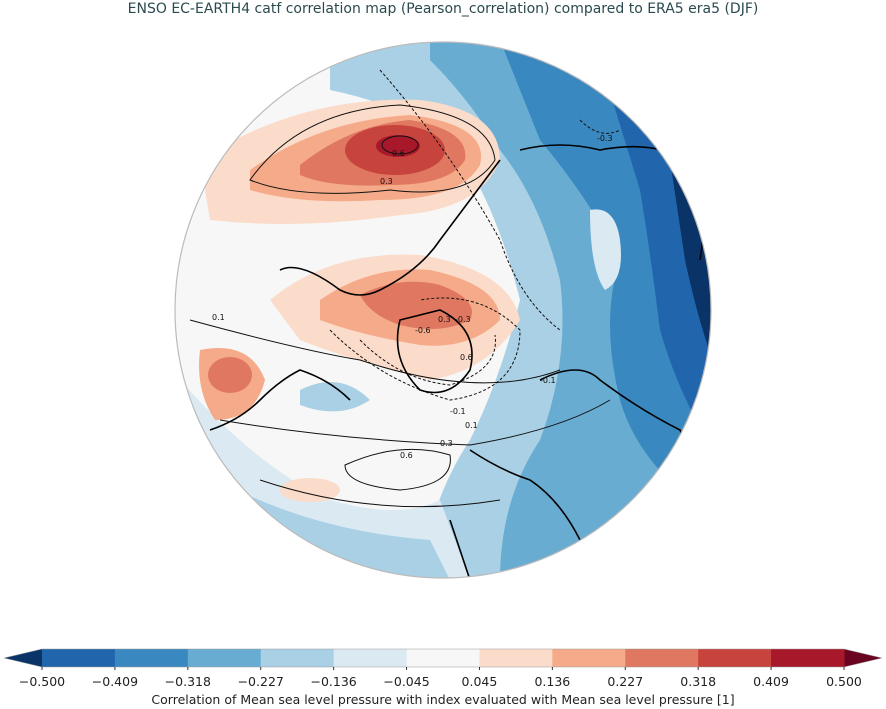 This screenshot has width=886, height=709. I want to click on colorbar-tick-label: 0.318, so click(698, 681).